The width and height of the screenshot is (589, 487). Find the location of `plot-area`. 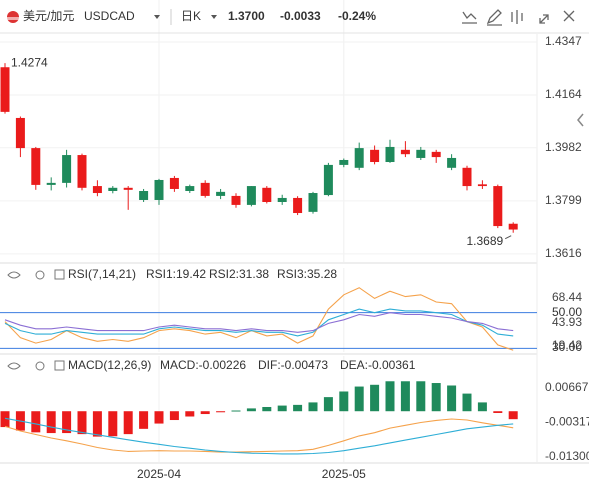

plot-area is located at coordinates (268, 319).